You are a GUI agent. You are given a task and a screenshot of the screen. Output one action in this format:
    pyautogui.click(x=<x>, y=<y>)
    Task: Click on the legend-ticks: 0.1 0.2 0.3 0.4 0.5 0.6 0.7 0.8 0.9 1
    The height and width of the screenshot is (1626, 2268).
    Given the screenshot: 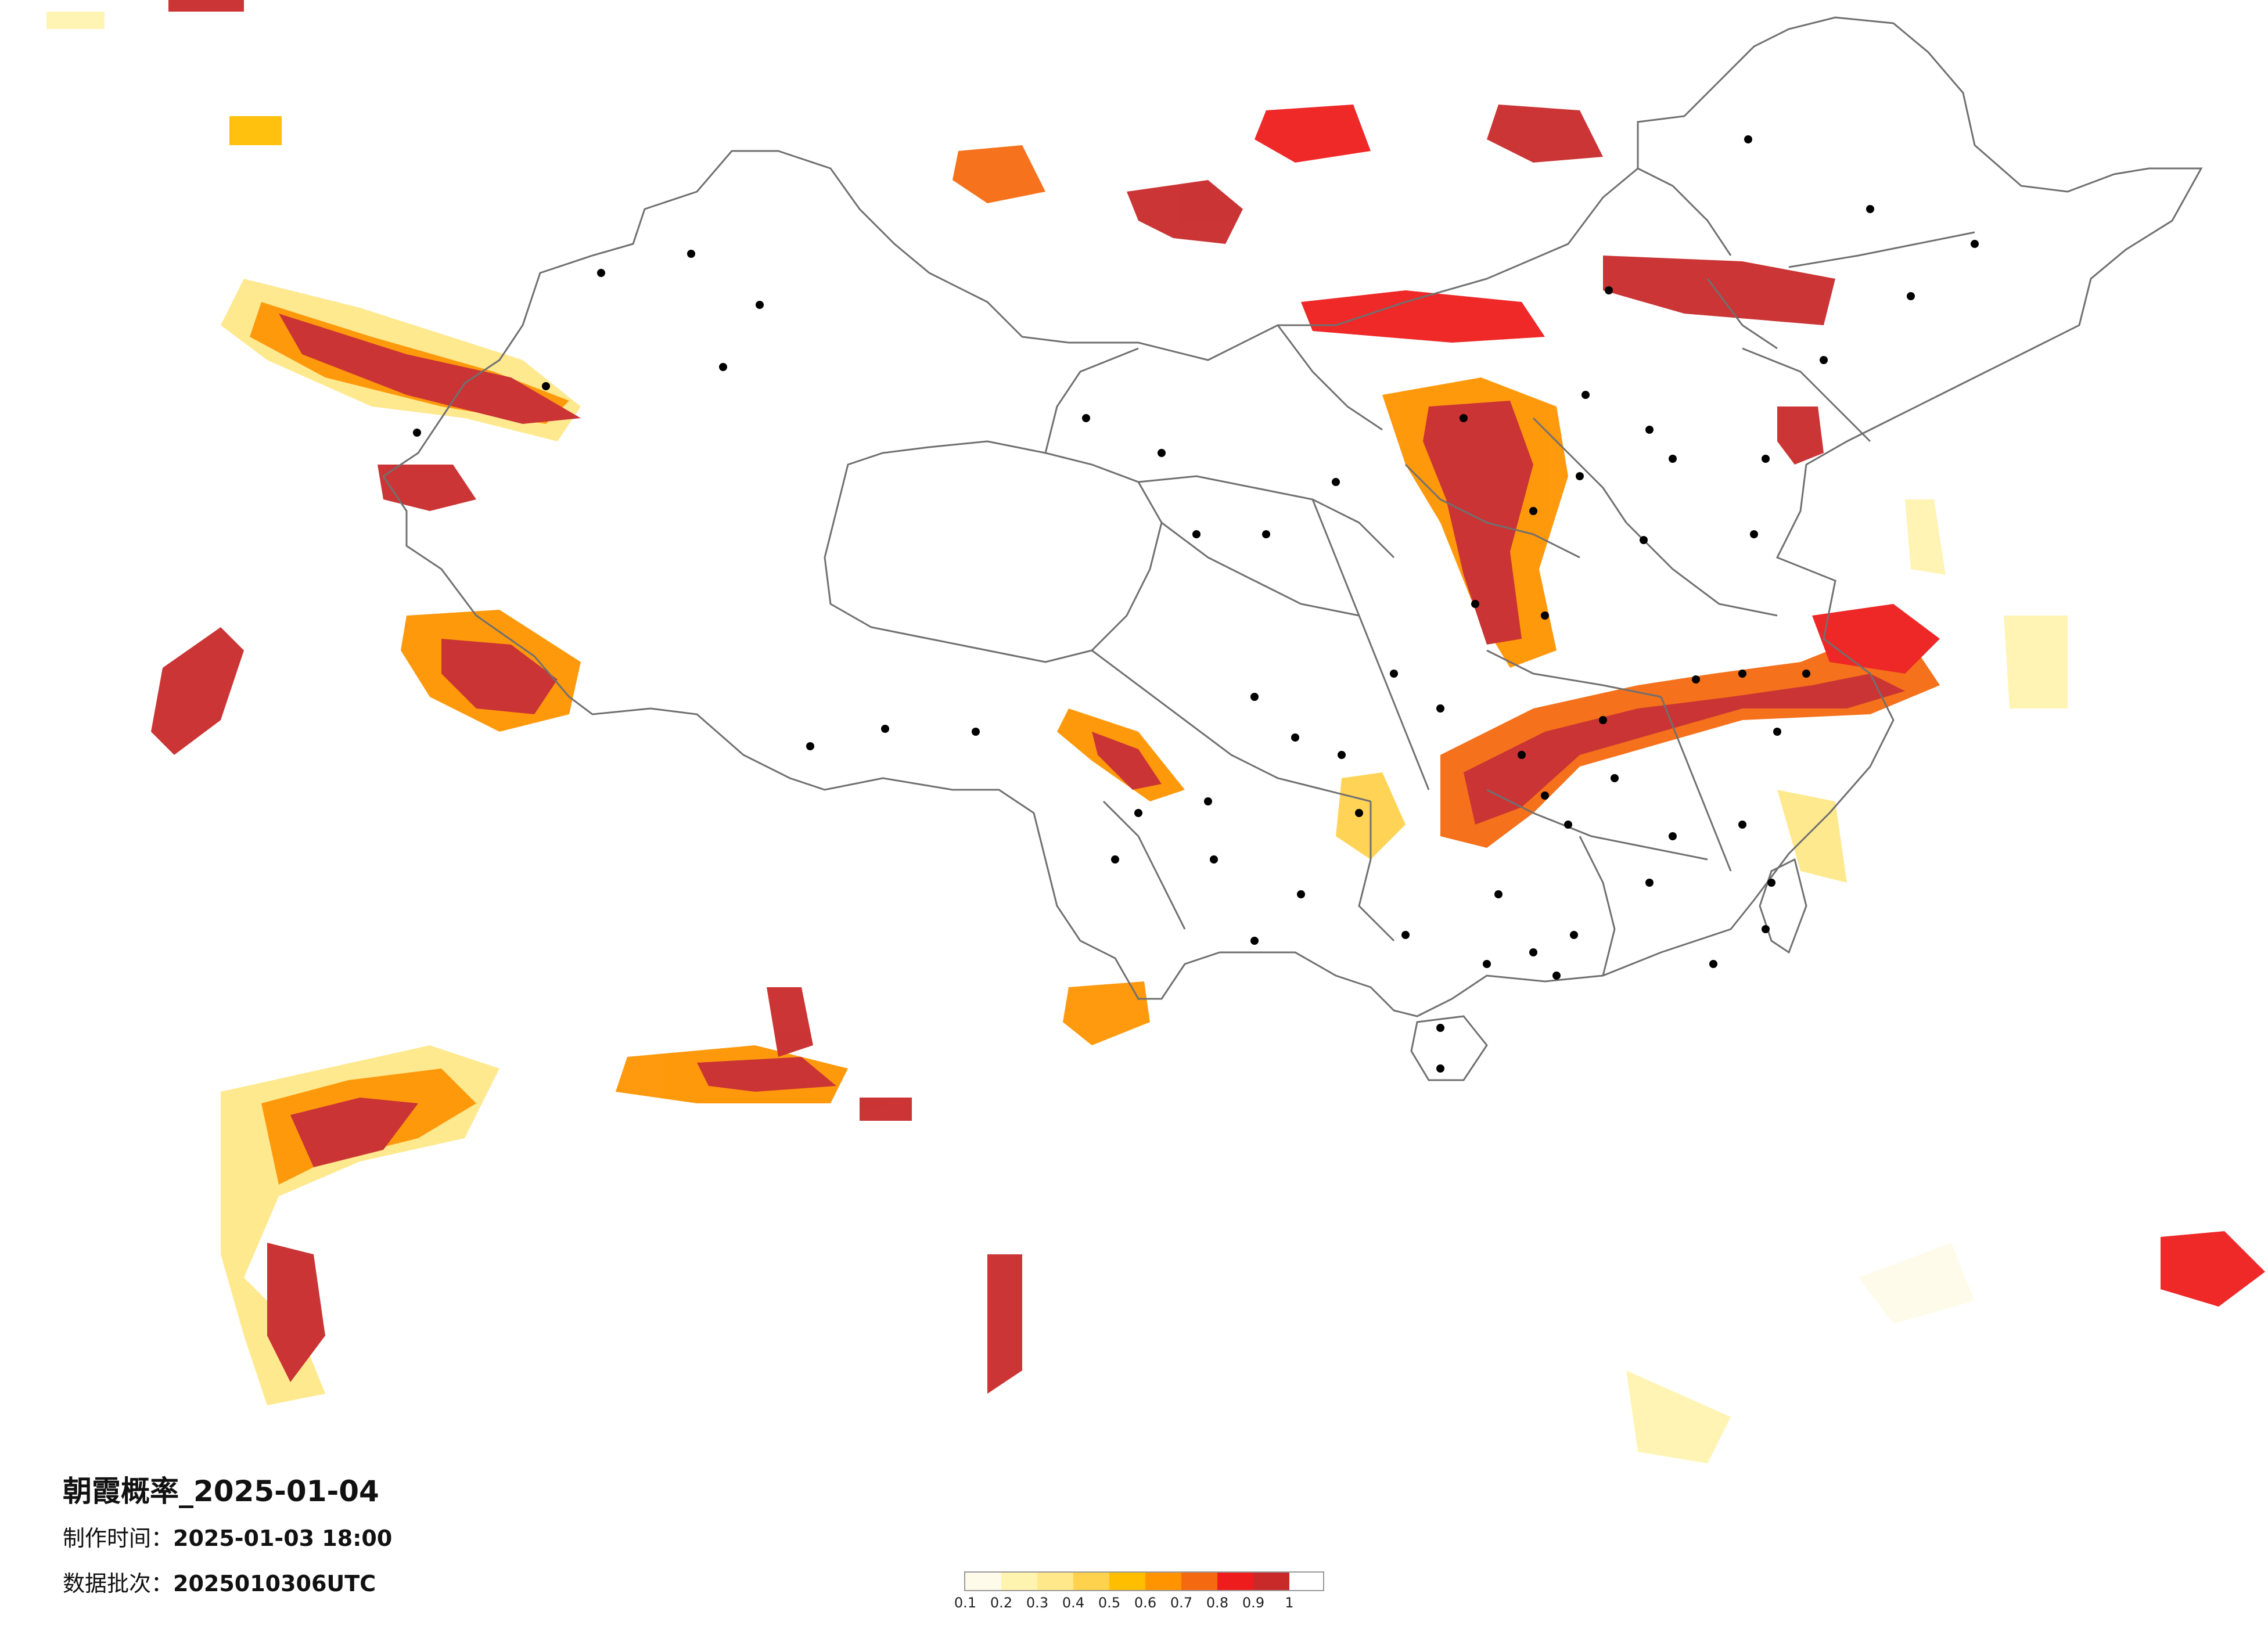 What is the action you would take?
    pyautogui.click(x=1139, y=1602)
    